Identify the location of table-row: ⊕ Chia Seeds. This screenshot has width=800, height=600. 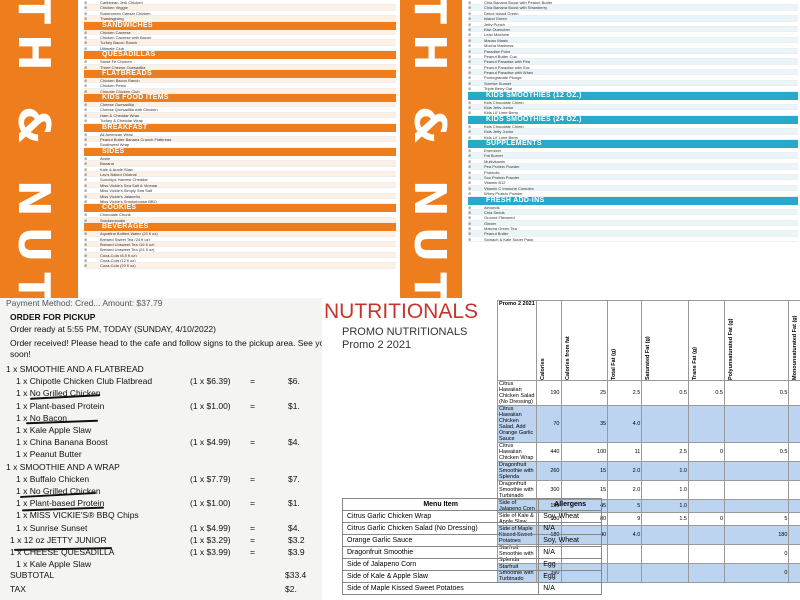
(633, 212).